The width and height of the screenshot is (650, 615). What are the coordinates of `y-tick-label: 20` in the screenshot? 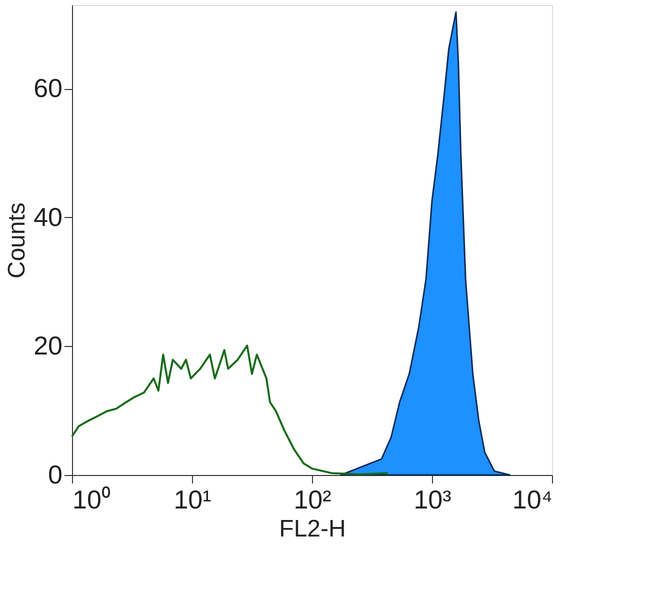 It's located at (48, 345).